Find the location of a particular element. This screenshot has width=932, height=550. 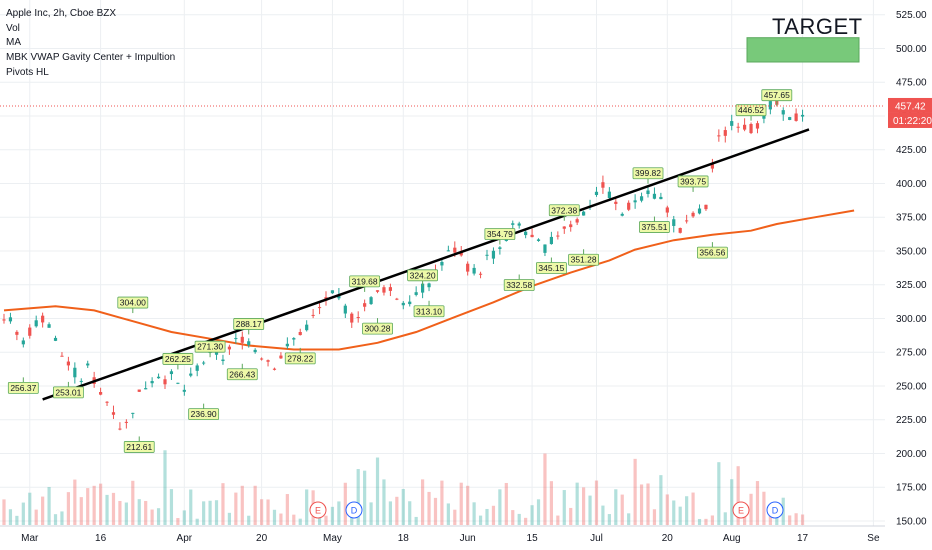

legend-pivots: Pivots HL is located at coordinates (27, 72).